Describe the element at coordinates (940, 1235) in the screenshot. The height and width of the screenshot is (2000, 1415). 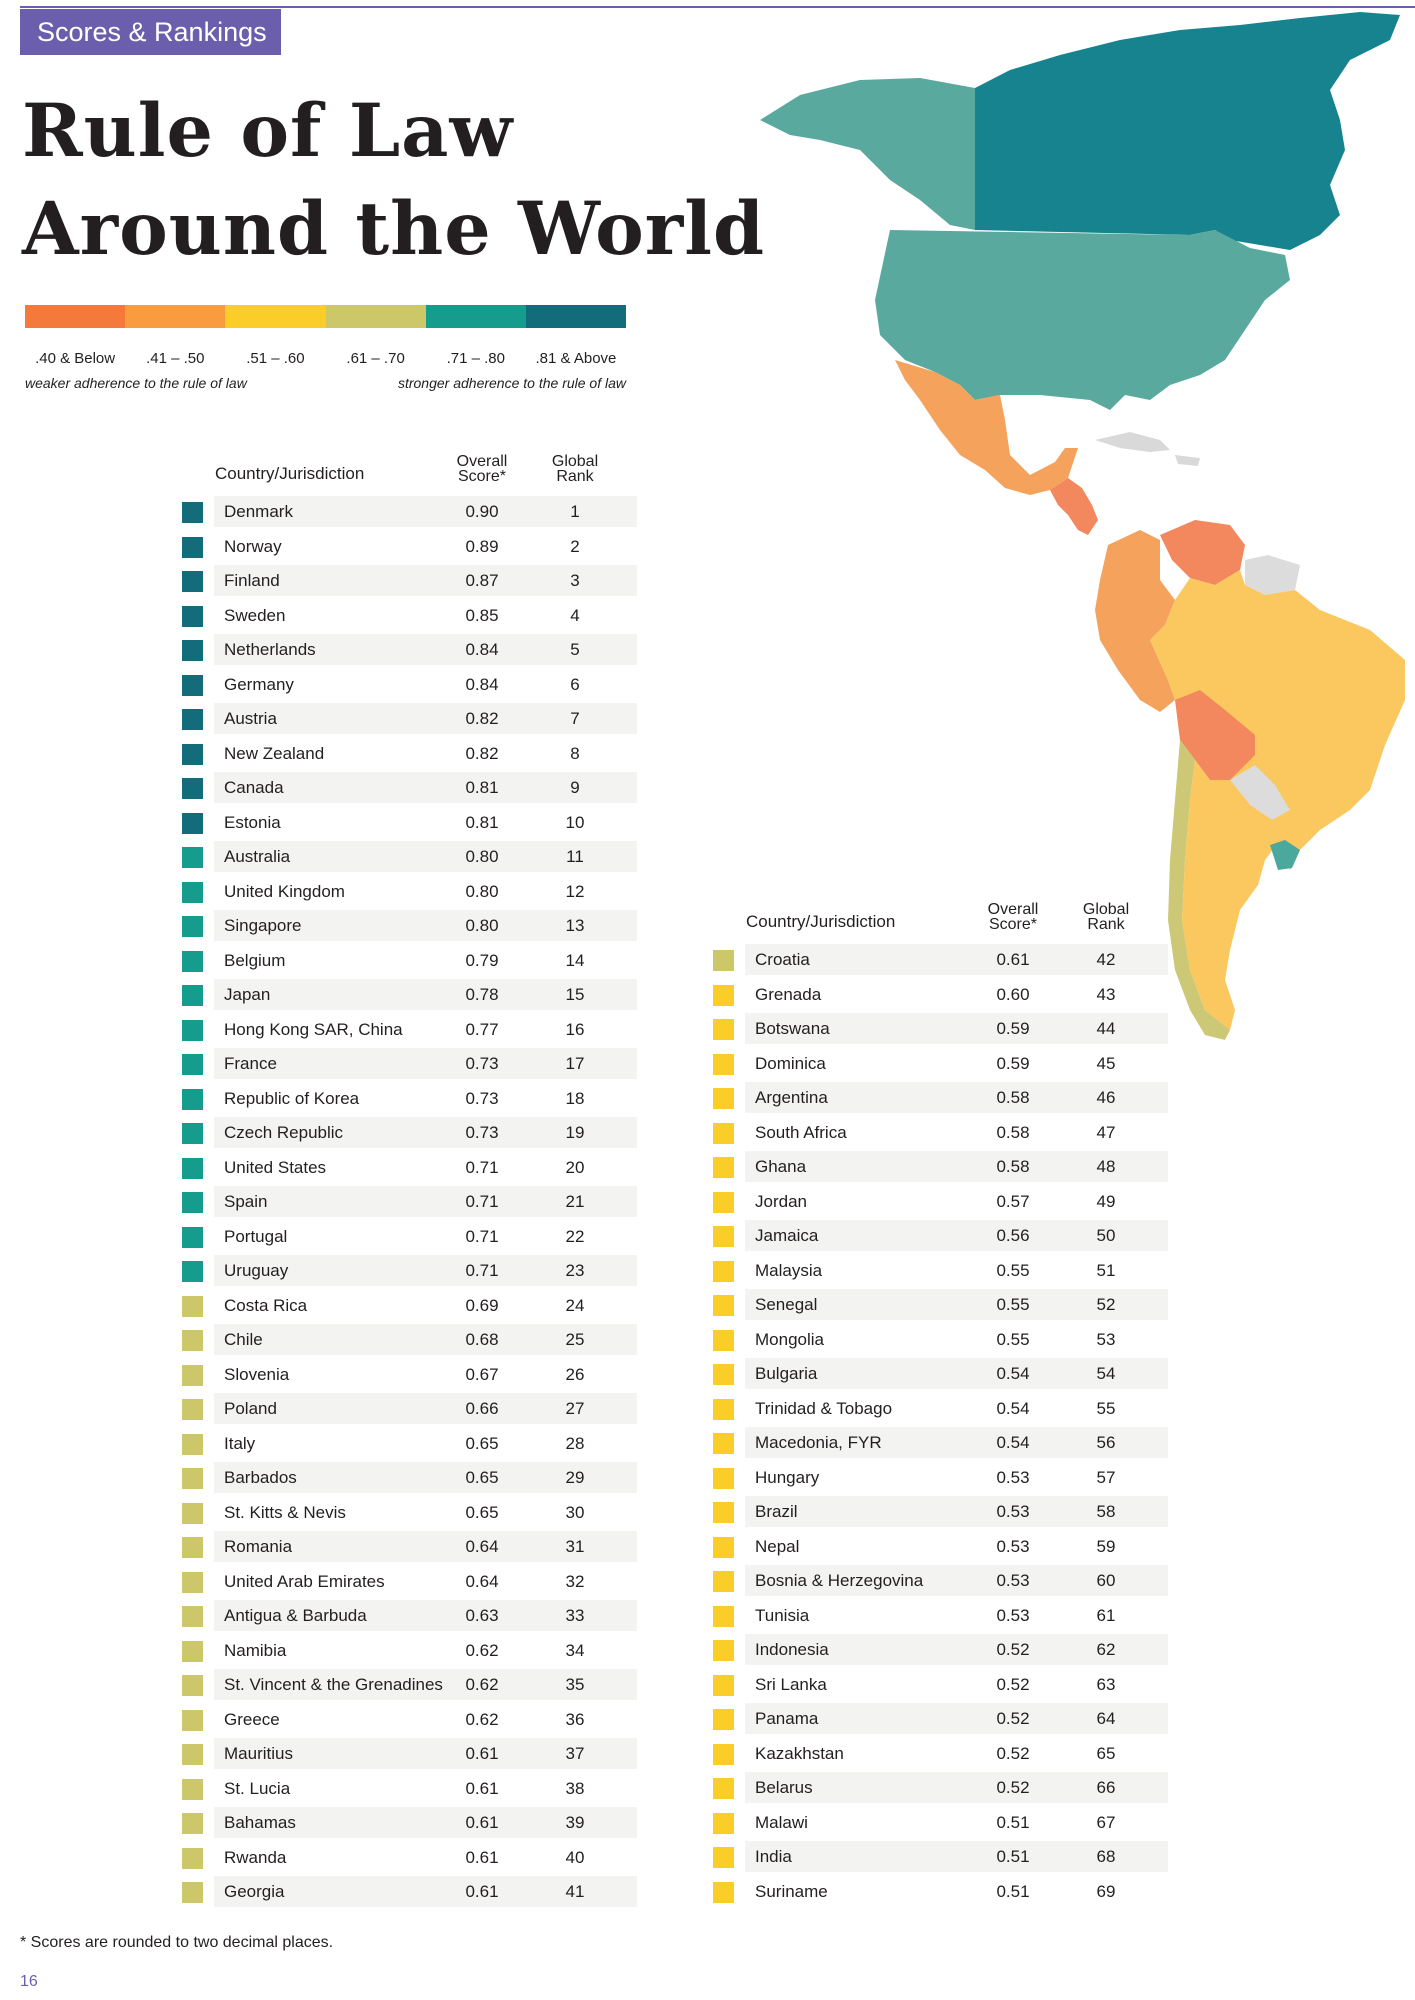
I see `table-row: Jamaica 0.56 50` at that location.